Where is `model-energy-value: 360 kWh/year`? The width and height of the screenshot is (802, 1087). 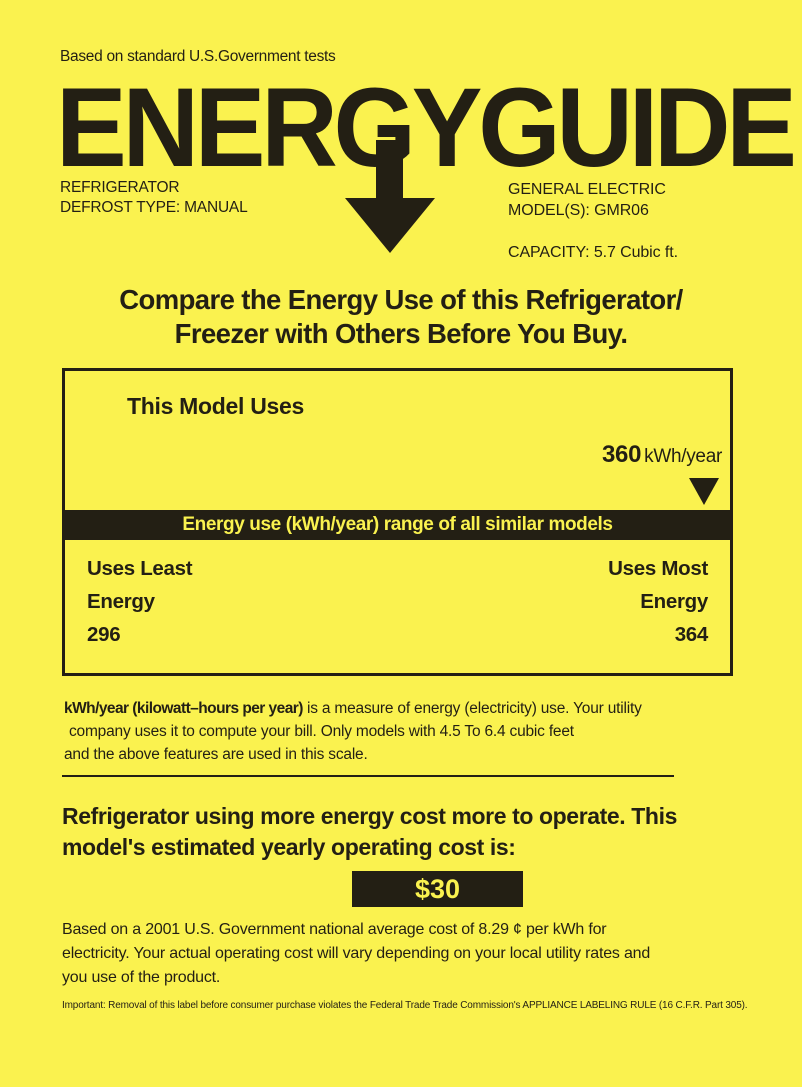
model-energy-value: 360 kWh/year is located at coordinates (662, 455).